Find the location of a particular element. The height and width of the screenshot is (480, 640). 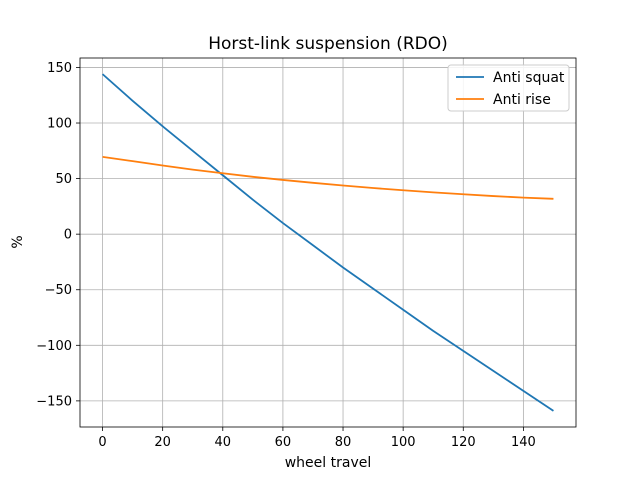

y-tick-label: 0 is located at coordinates (68, 235).